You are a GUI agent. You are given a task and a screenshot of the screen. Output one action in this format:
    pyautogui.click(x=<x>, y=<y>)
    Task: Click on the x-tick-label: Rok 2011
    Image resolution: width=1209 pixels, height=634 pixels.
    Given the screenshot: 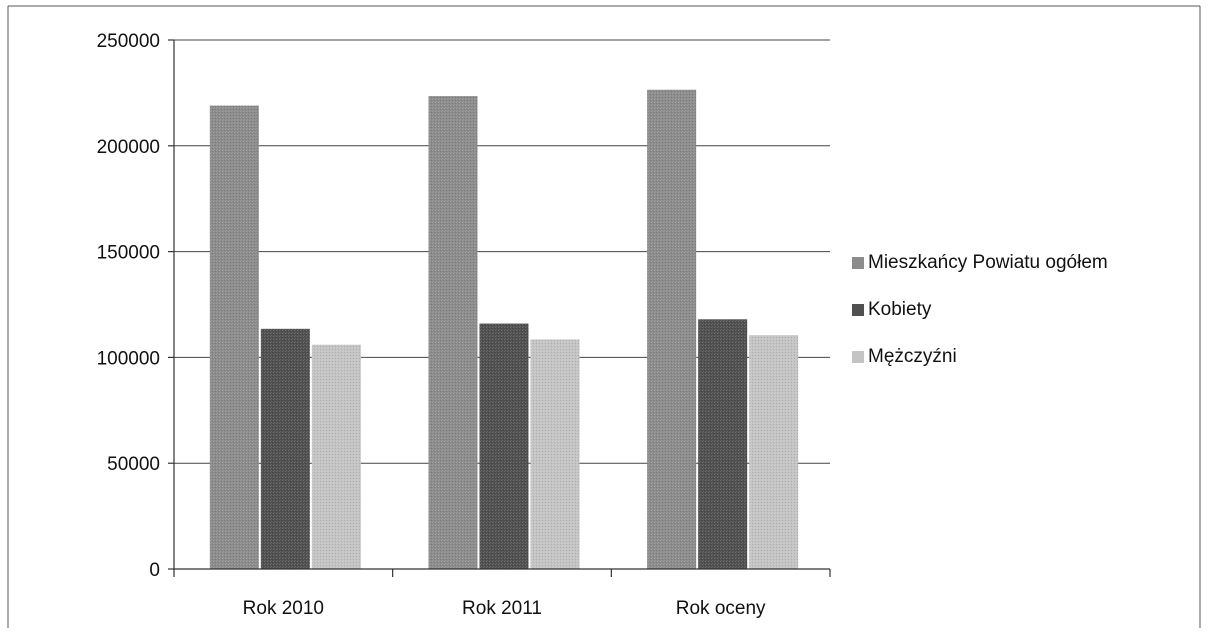 What is the action you would take?
    pyautogui.click(x=502, y=608)
    